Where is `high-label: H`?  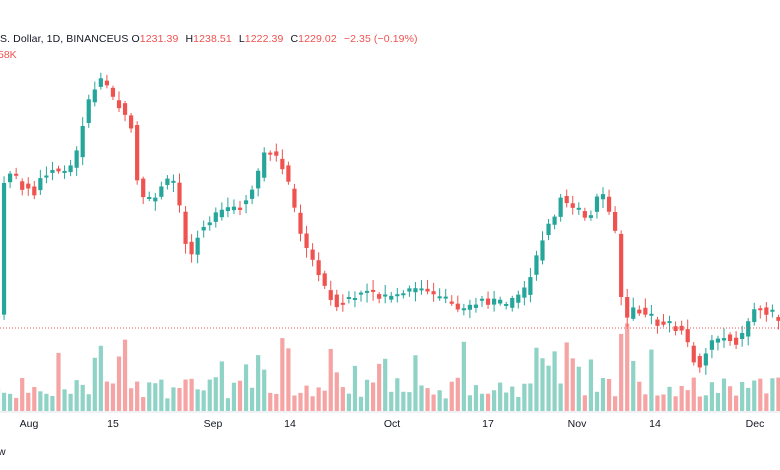 high-label: H is located at coordinates (189, 39).